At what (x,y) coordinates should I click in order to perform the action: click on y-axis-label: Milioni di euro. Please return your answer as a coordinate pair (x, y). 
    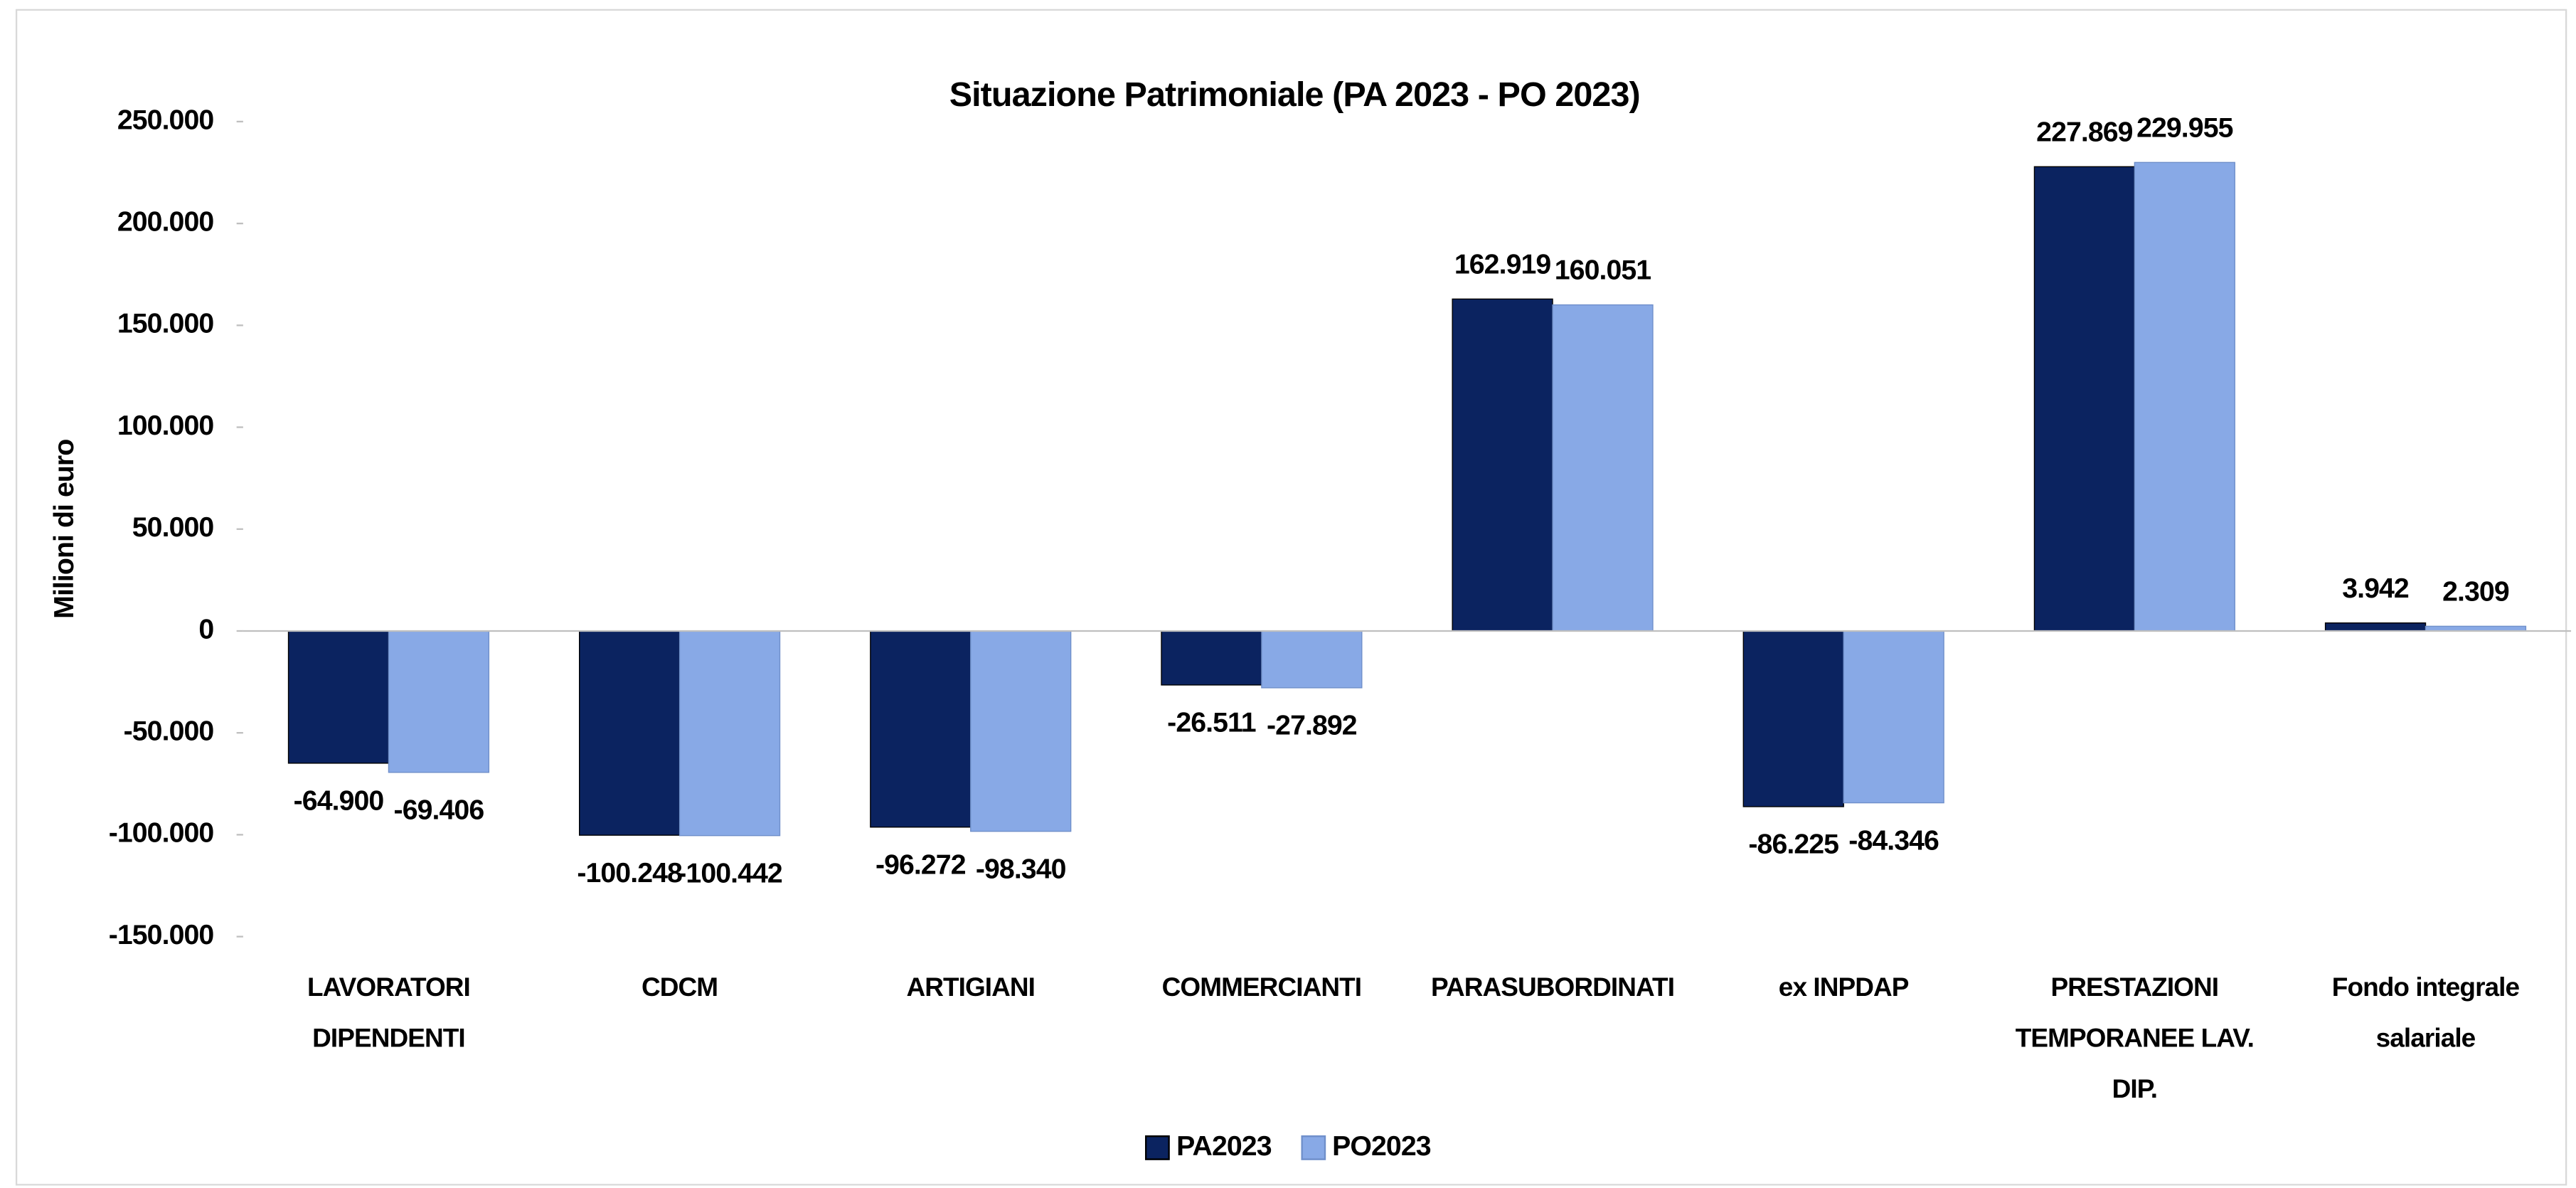
    Looking at the image, I should click on (64, 529).